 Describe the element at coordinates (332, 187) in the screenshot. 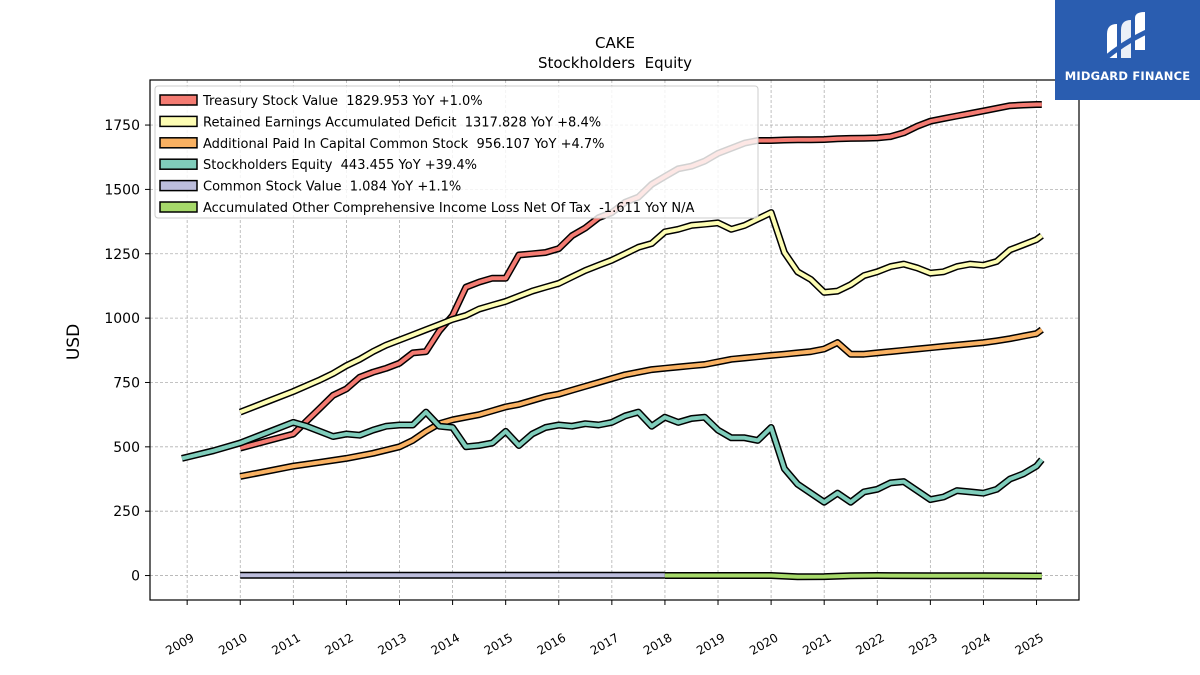

I see `legend-label: Common Stock Value 1.084 YoY +1.1%` at that location.